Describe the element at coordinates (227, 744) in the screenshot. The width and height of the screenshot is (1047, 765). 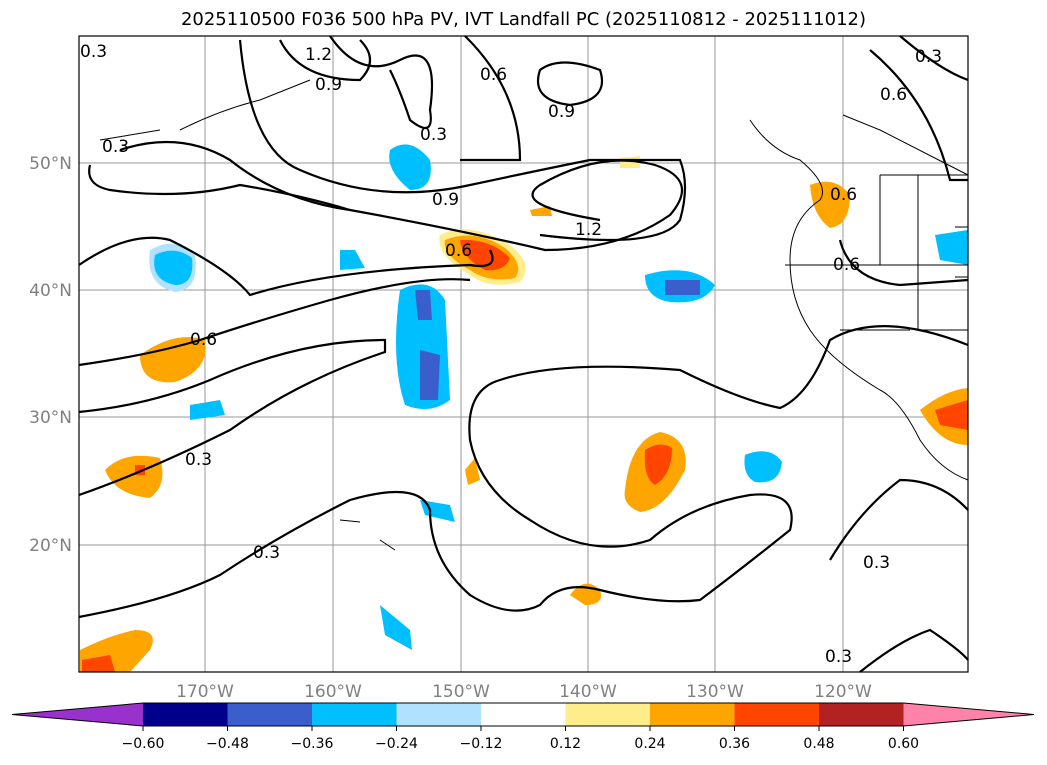
I see `colorbar-tick-label: −0.48` at that location.